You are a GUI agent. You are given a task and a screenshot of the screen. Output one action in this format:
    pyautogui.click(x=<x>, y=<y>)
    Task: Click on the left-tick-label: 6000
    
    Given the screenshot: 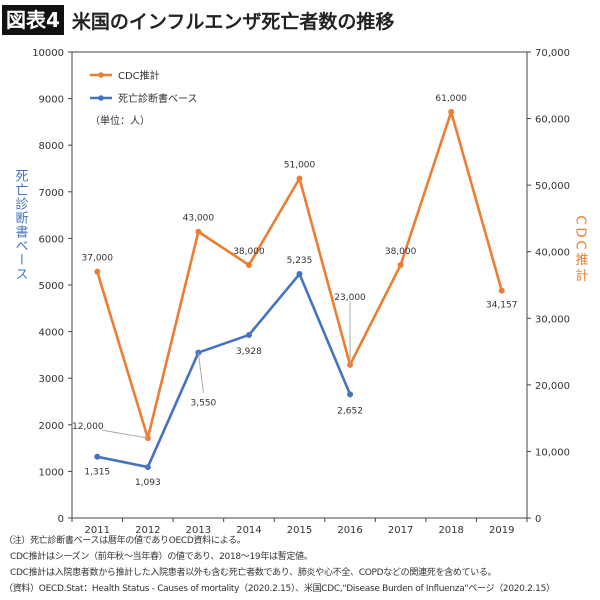 What is the action you would take?
    pyautogui.click(x=51, y=239)
    